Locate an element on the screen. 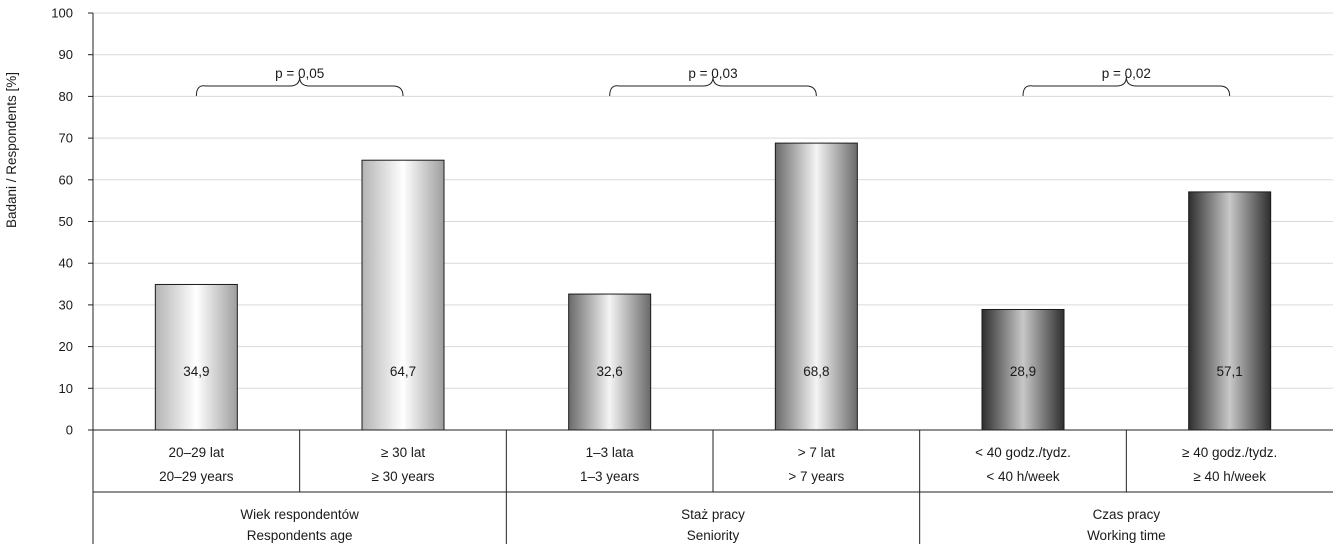 The image size is (1333, 544). y-axis-label: Badani / Respondents [%] is located at coordinates (11, 150).